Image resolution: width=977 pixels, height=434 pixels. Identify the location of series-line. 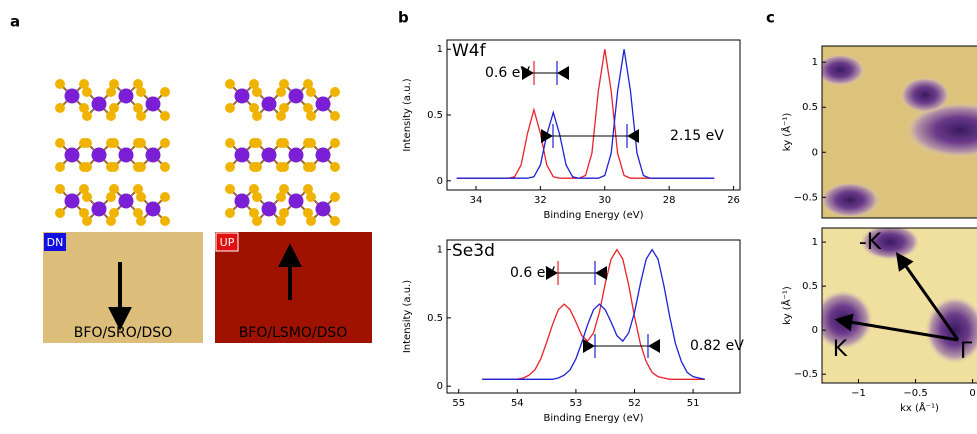
(593, 314).